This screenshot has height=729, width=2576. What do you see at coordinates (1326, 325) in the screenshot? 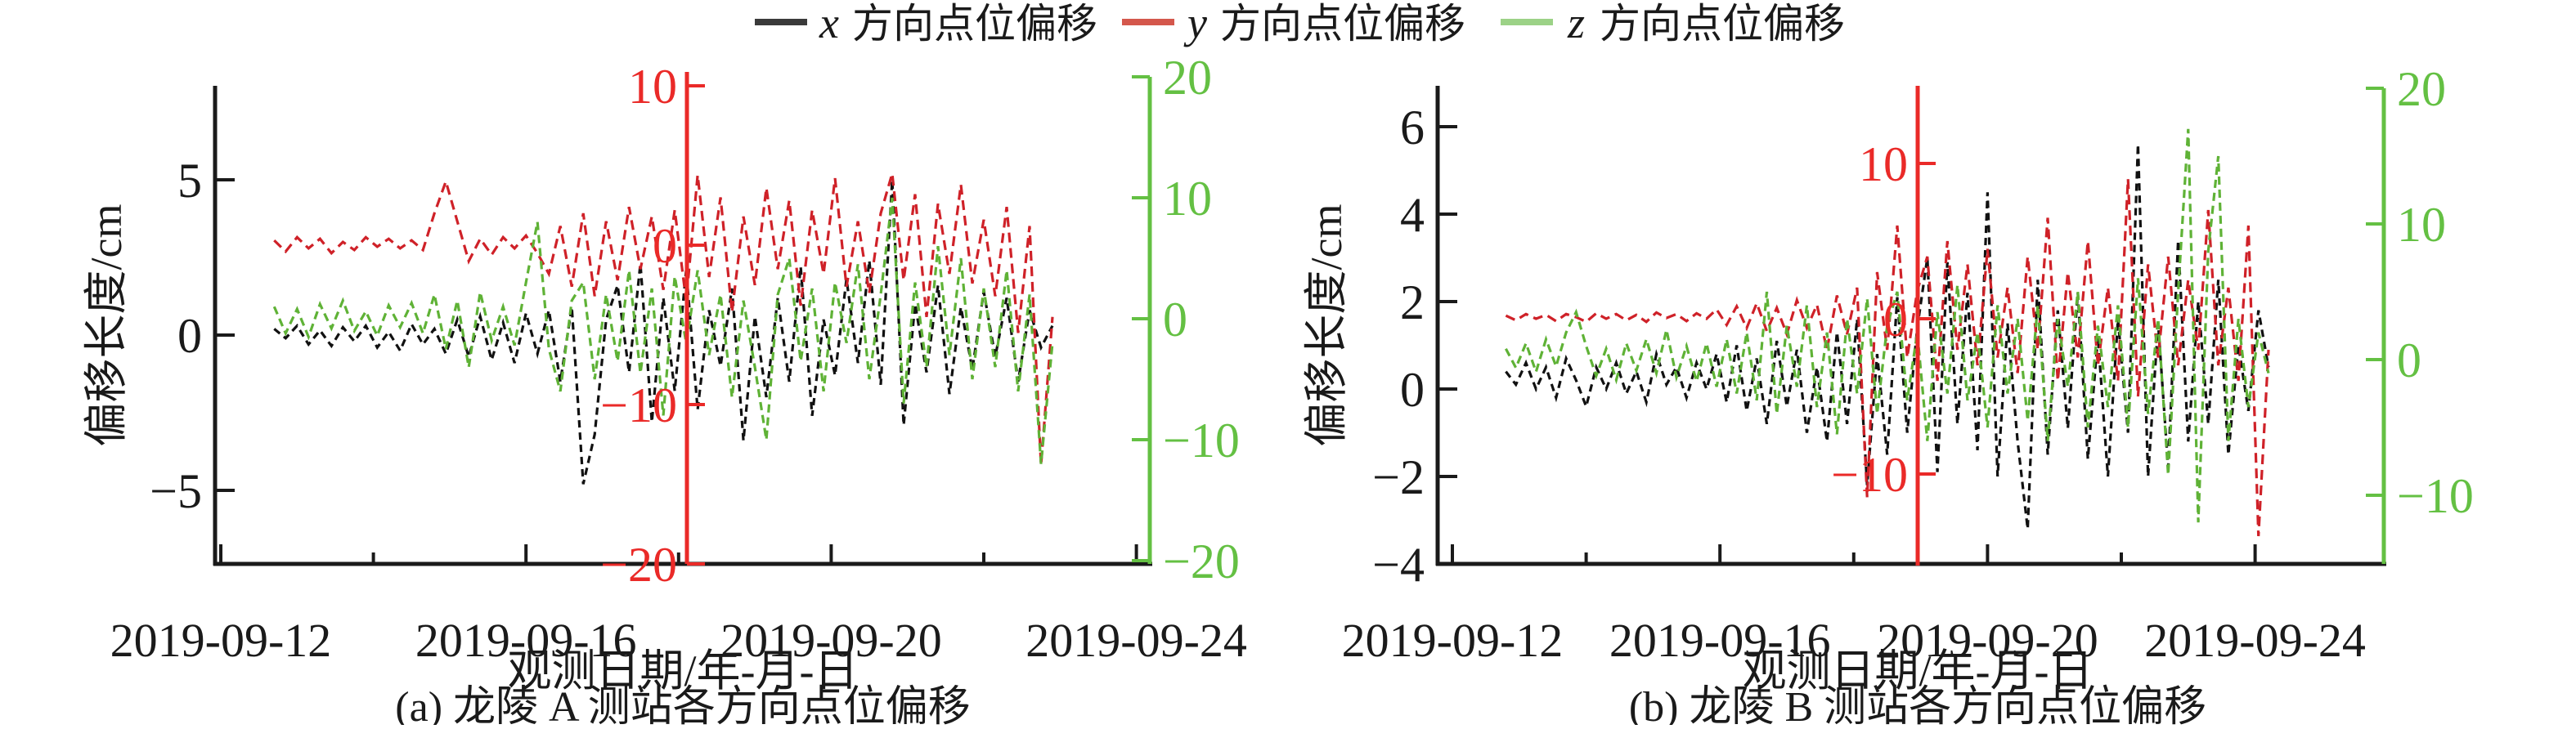
I see `y-axis-title-b: 偏移长度/cm` at bounding box center [1326, 325].